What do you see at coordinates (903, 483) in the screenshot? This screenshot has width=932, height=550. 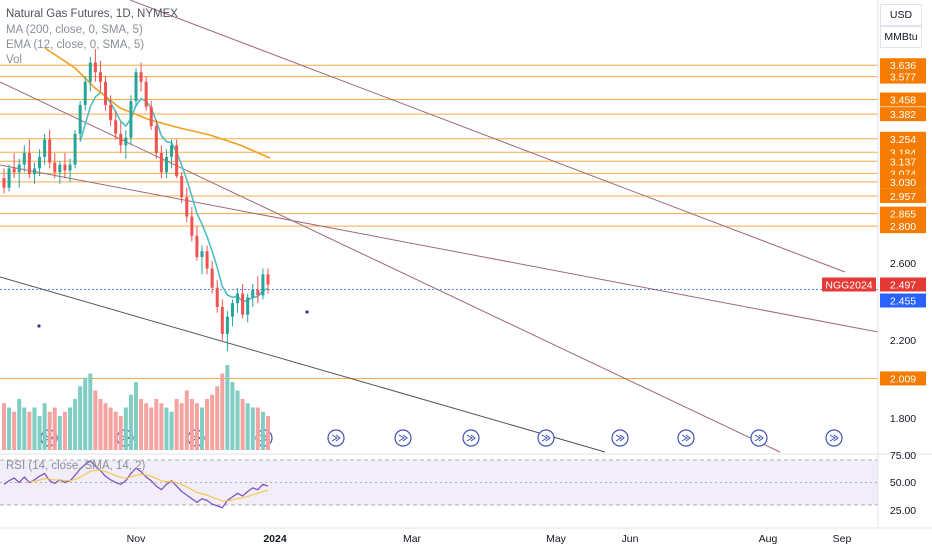 I see `rsi-tick-label: 50.00` at bounding box center [903, 483].